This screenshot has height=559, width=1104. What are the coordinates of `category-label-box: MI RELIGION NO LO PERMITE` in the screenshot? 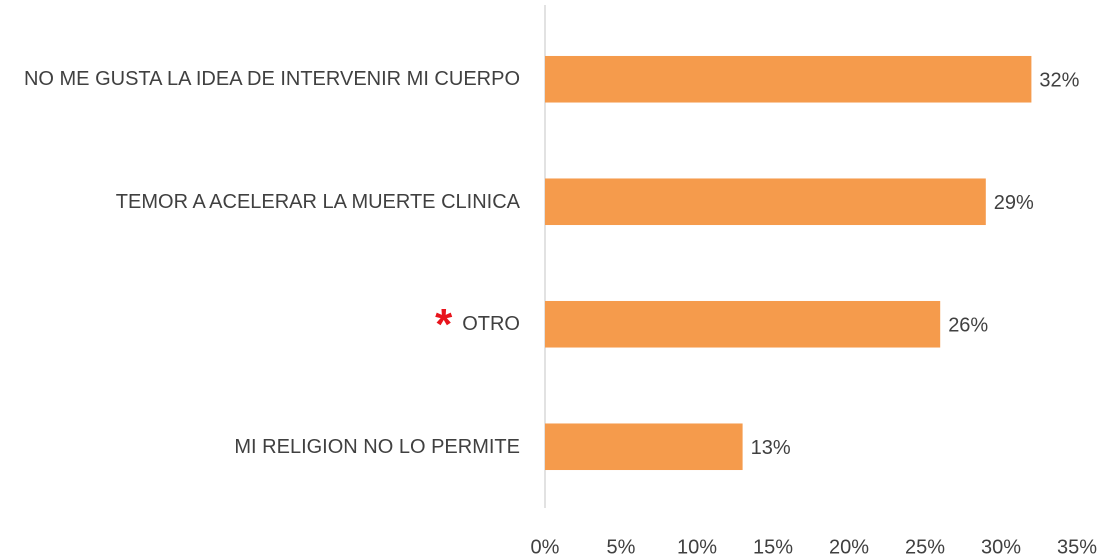 It's located at (377, 447).